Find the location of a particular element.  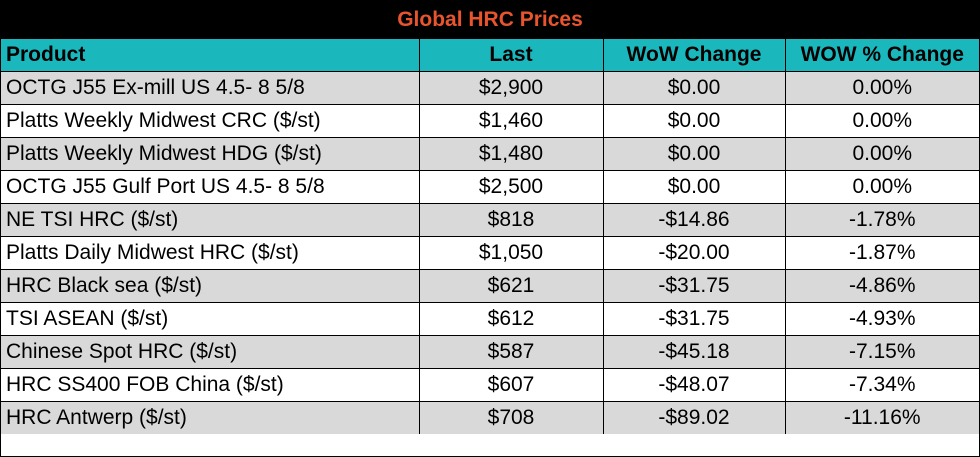

cell-product: HRC SS400 FOB China ($/st) is located at coordinates (210, 385).